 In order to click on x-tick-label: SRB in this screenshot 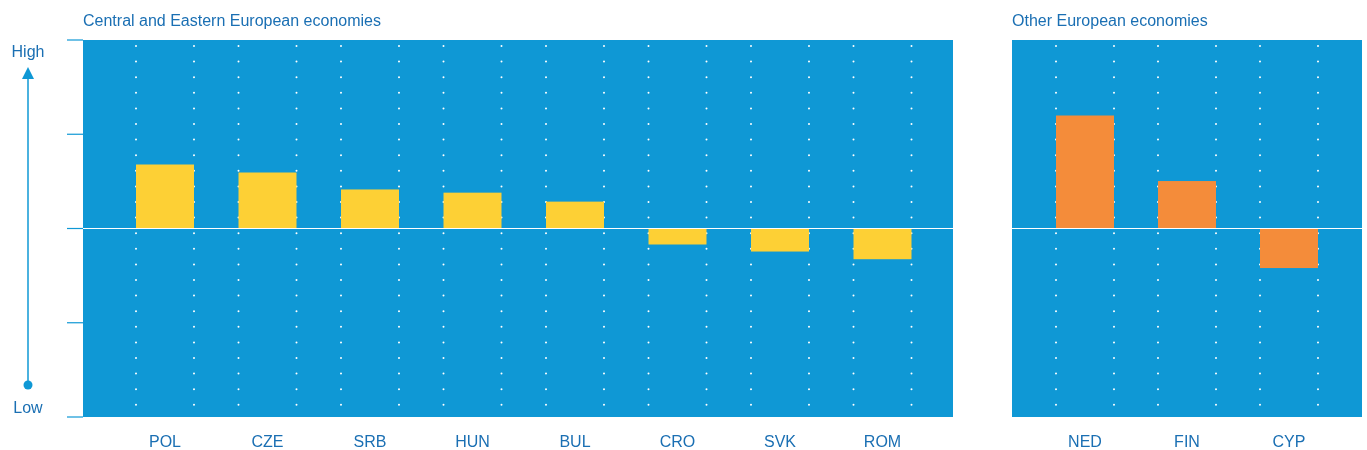, I will do `click(370, 441)`.